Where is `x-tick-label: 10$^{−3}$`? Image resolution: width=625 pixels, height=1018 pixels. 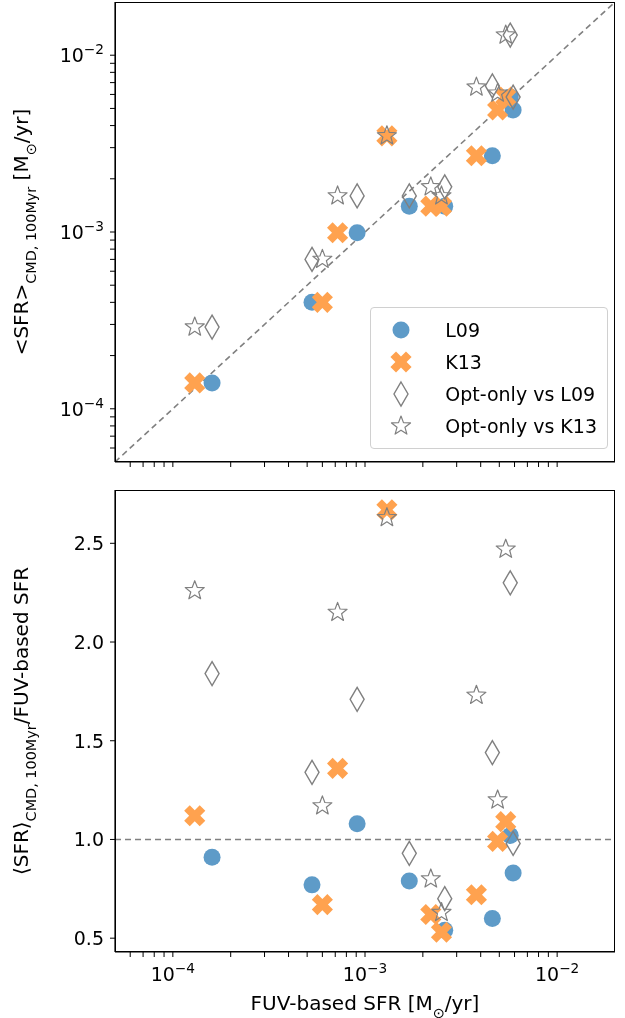
x-tick-label: 10$^{−3}$ is located at coordinates (365, 972).